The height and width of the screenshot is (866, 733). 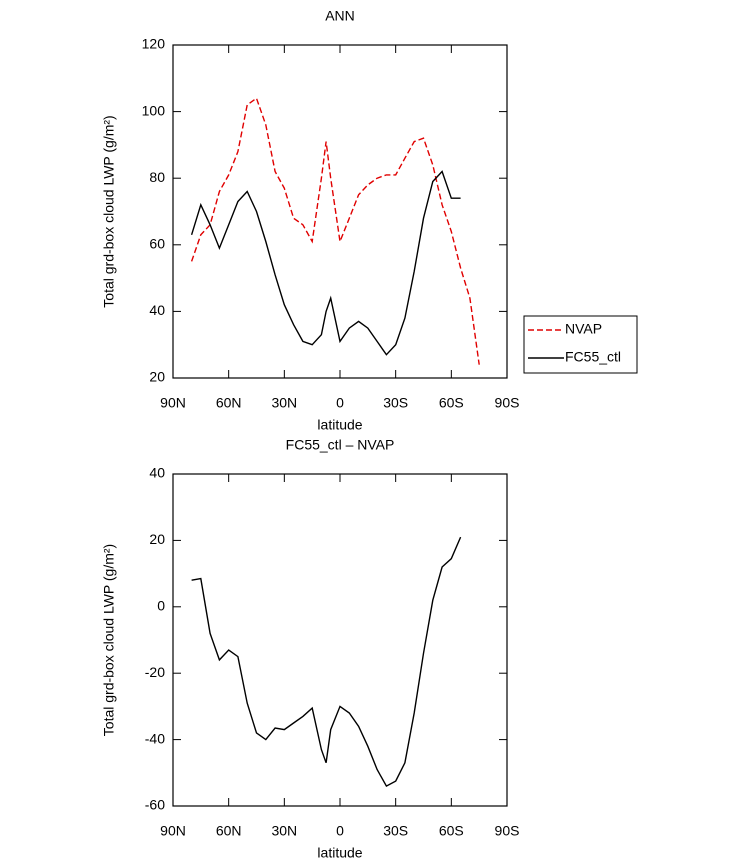 What do you see at coordinates (154, 110) in the screenshot?
I see `y-tick-label: 100` at bounding box center [154, 110].